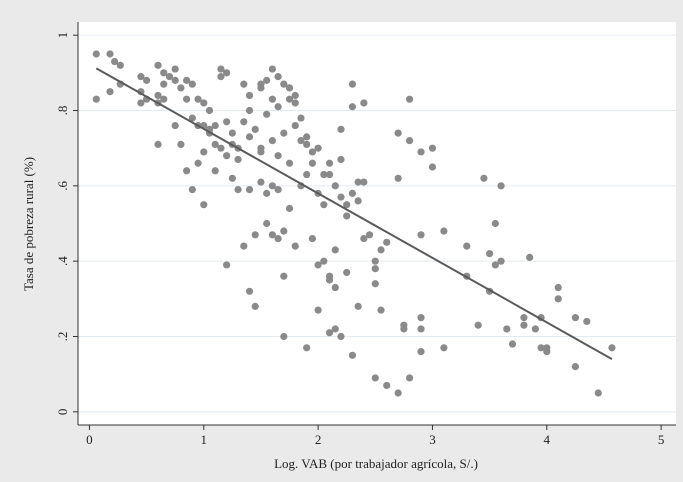 The height and width of the screenshot is (482, 683). I want to click on x-tick-label: 4, so click(547, 439).